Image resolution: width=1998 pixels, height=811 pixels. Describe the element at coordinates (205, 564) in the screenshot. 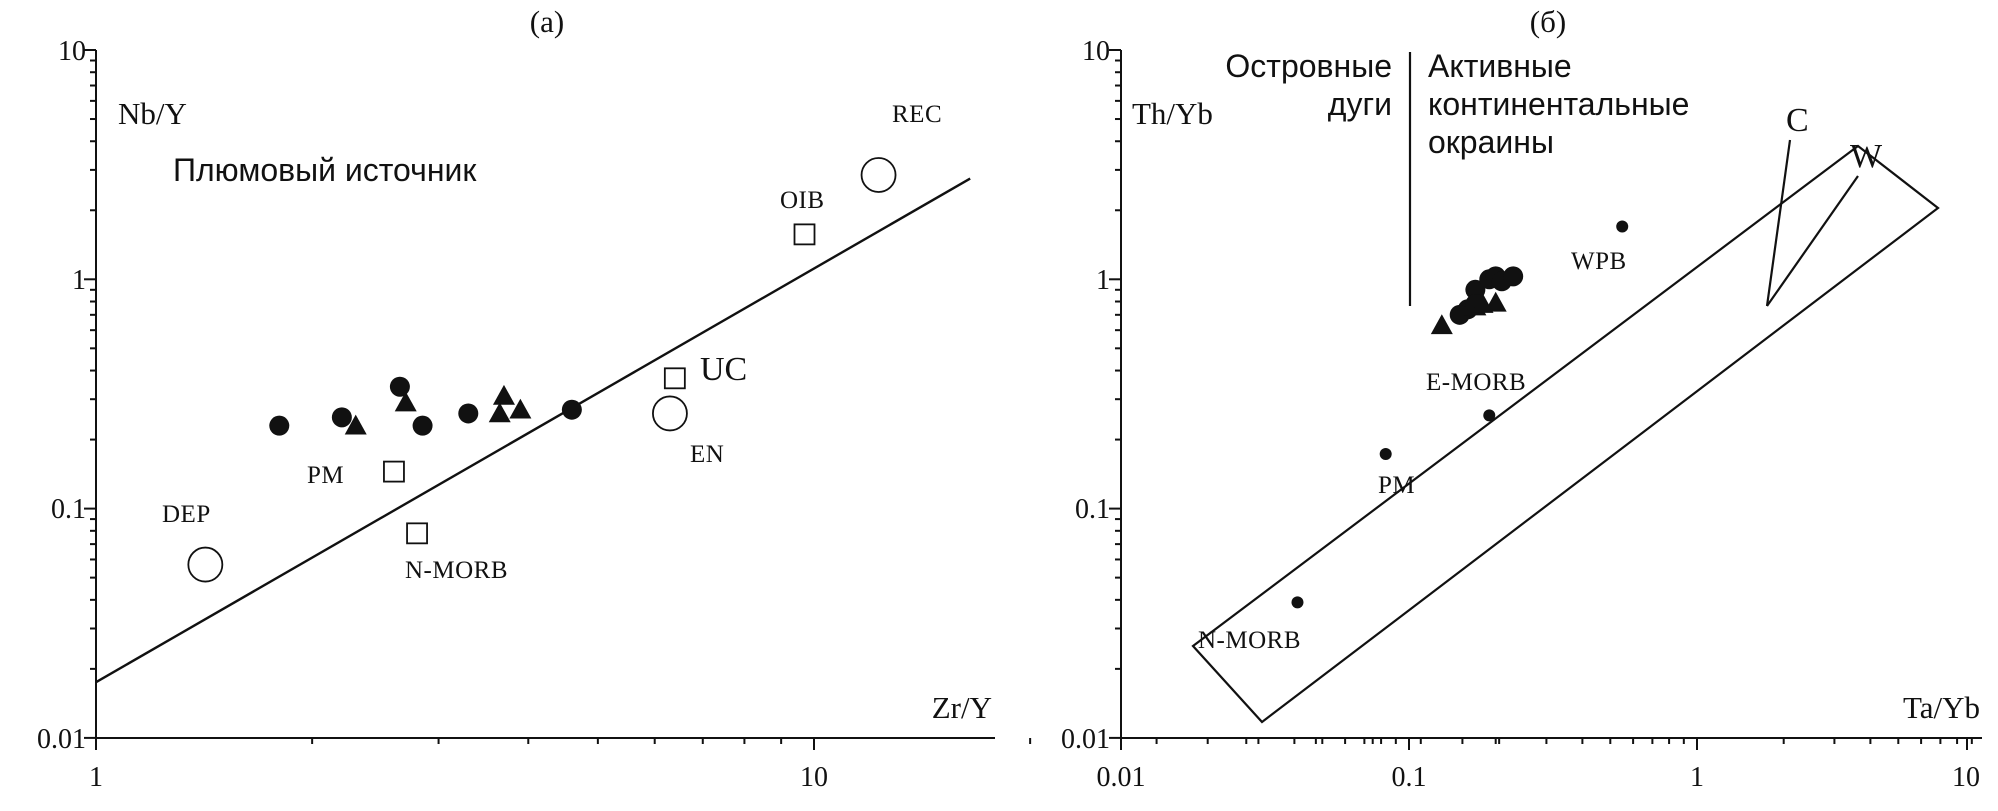

I see `reference-marker-dep` at that location.